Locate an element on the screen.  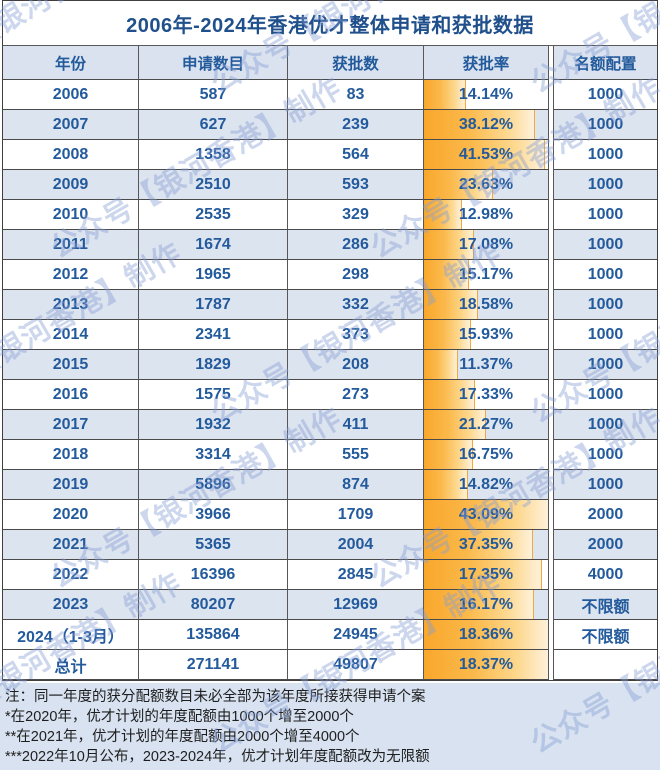
cell-rate: 18.36% is located at coordinates (486, 635).